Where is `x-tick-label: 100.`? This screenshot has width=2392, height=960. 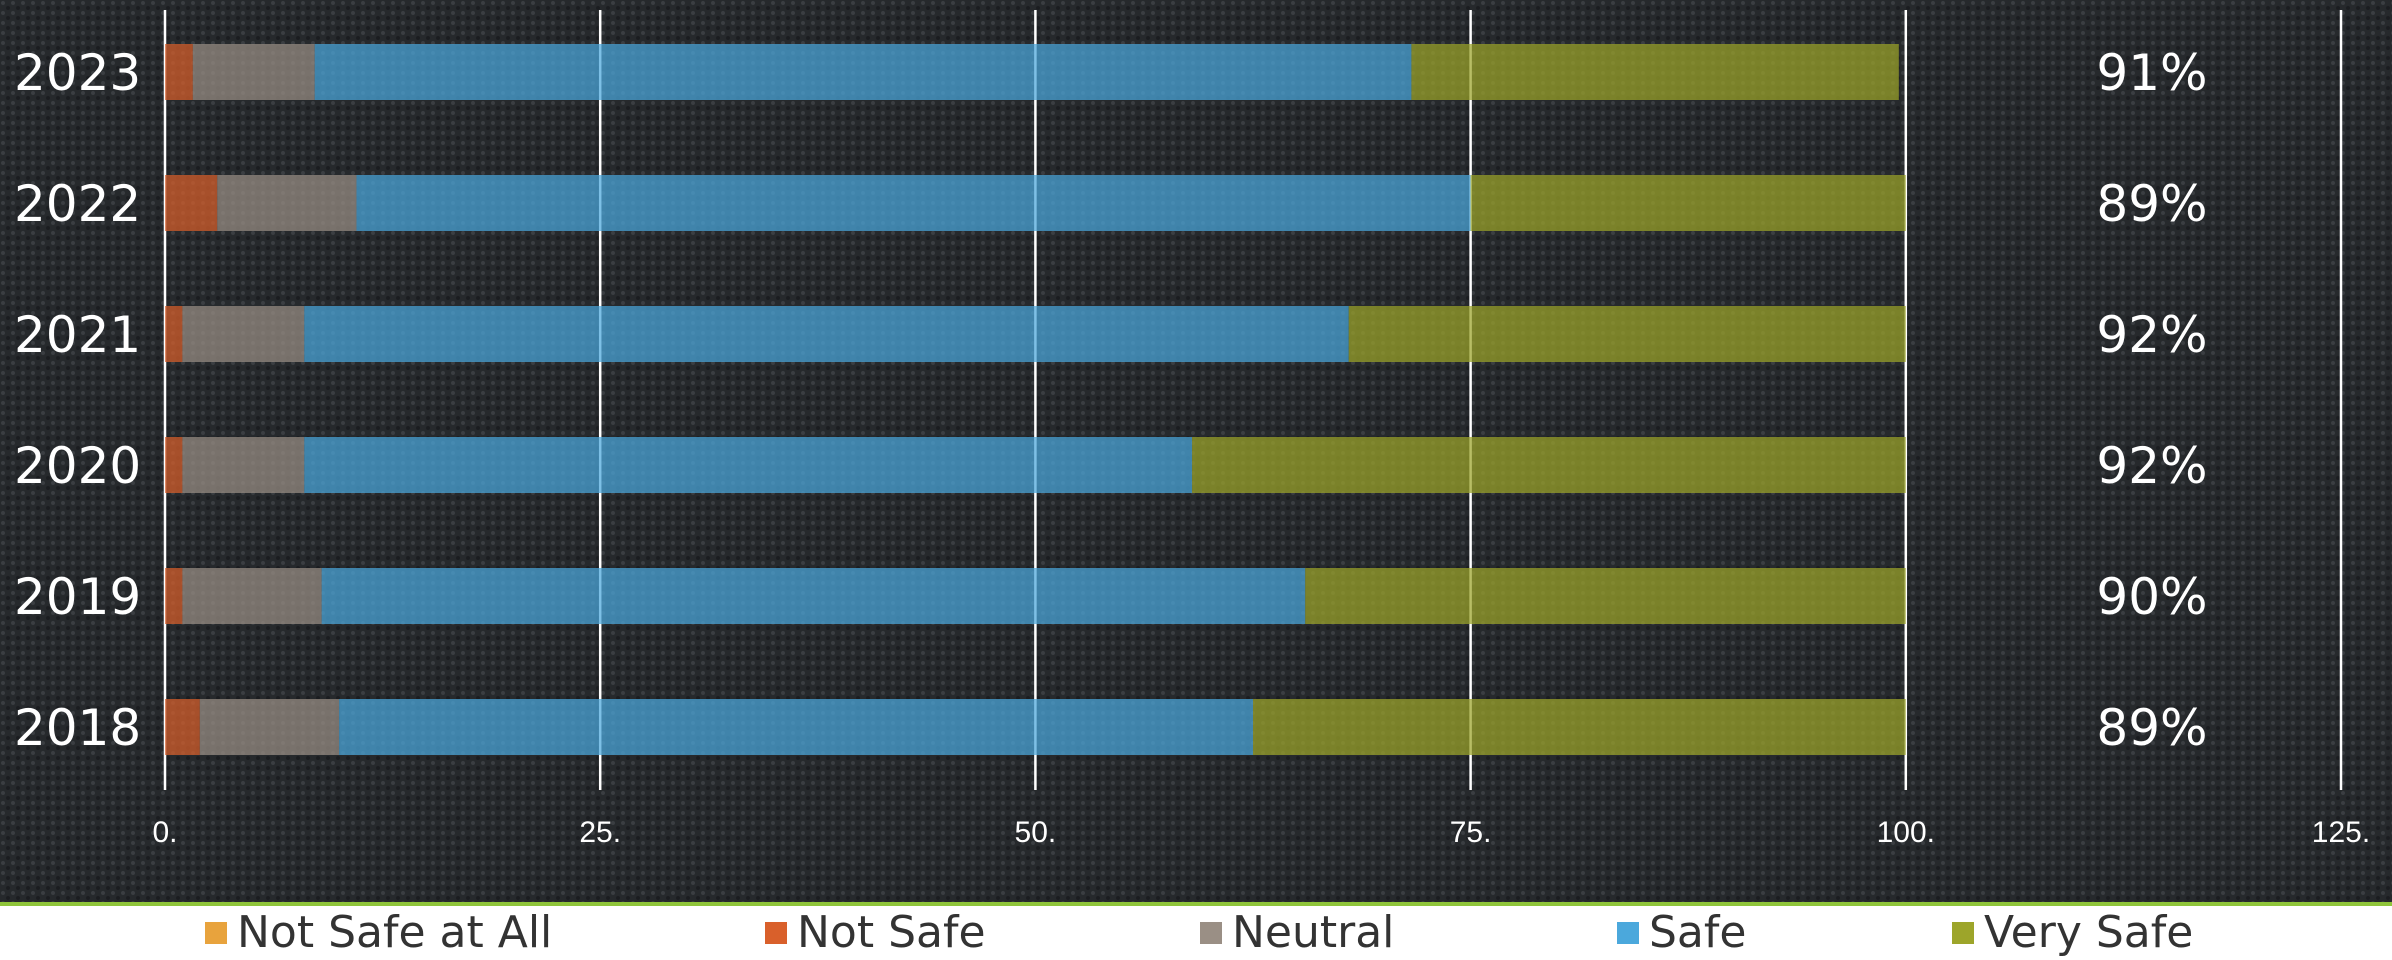 x-tick-label: 100. is located at coordinates (1906, 832).